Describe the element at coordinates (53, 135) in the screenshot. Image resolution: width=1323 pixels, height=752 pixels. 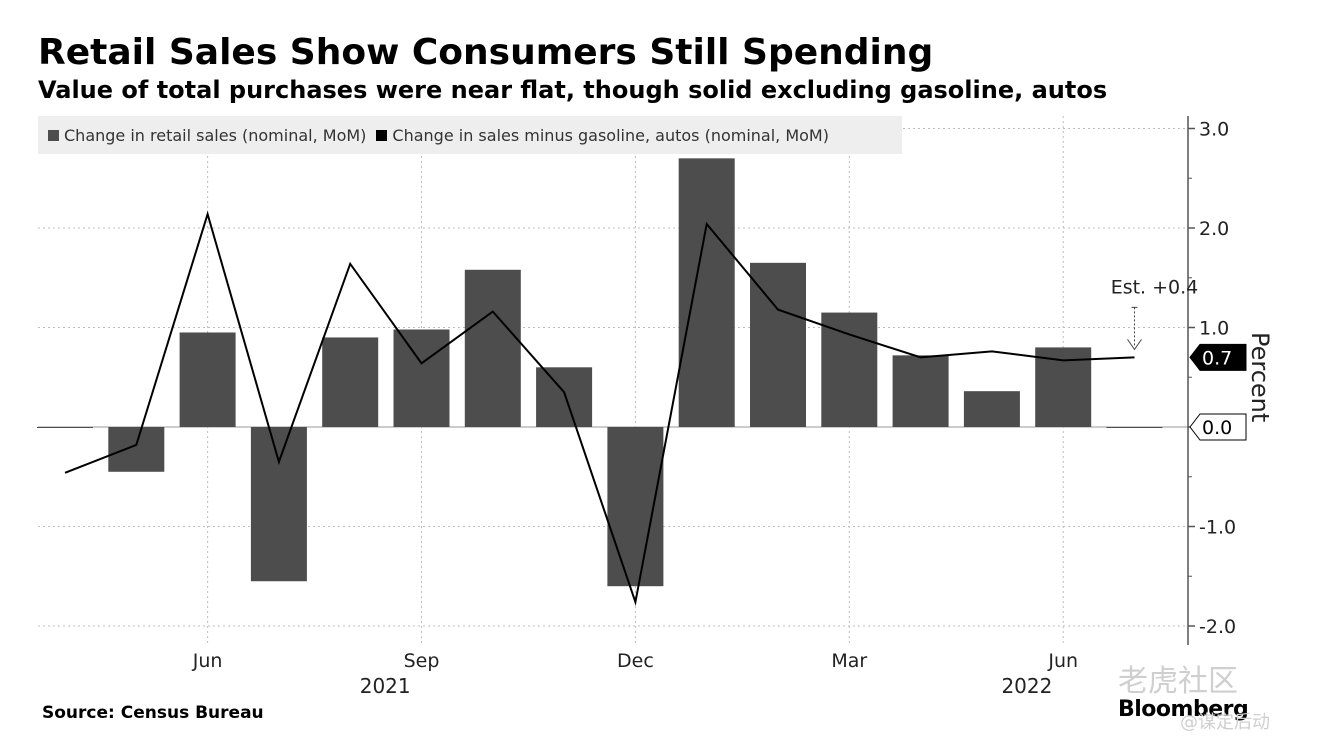
I see `legend-swatch-bar` at that location.